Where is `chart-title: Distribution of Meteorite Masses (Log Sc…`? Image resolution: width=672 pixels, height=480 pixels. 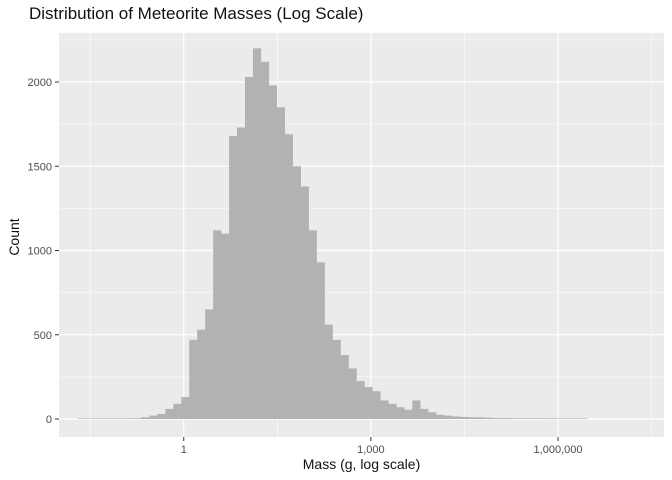 chart-title: Distribution of Meteorite Masses (Log Sc… is located at coordinates (196, 13).